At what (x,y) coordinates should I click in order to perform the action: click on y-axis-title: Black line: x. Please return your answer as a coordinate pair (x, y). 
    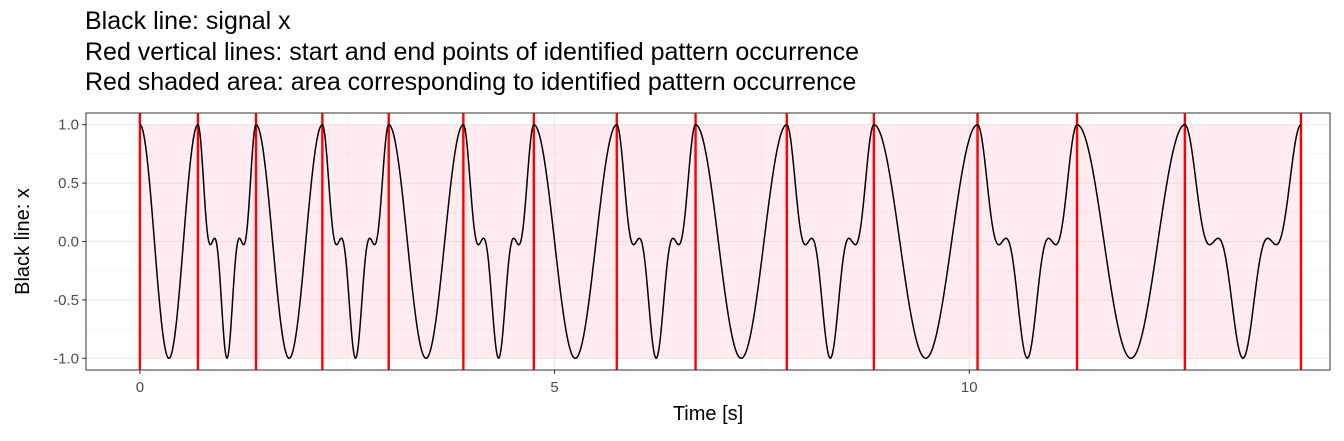
    Looking at the image, I should click on (23, 241).